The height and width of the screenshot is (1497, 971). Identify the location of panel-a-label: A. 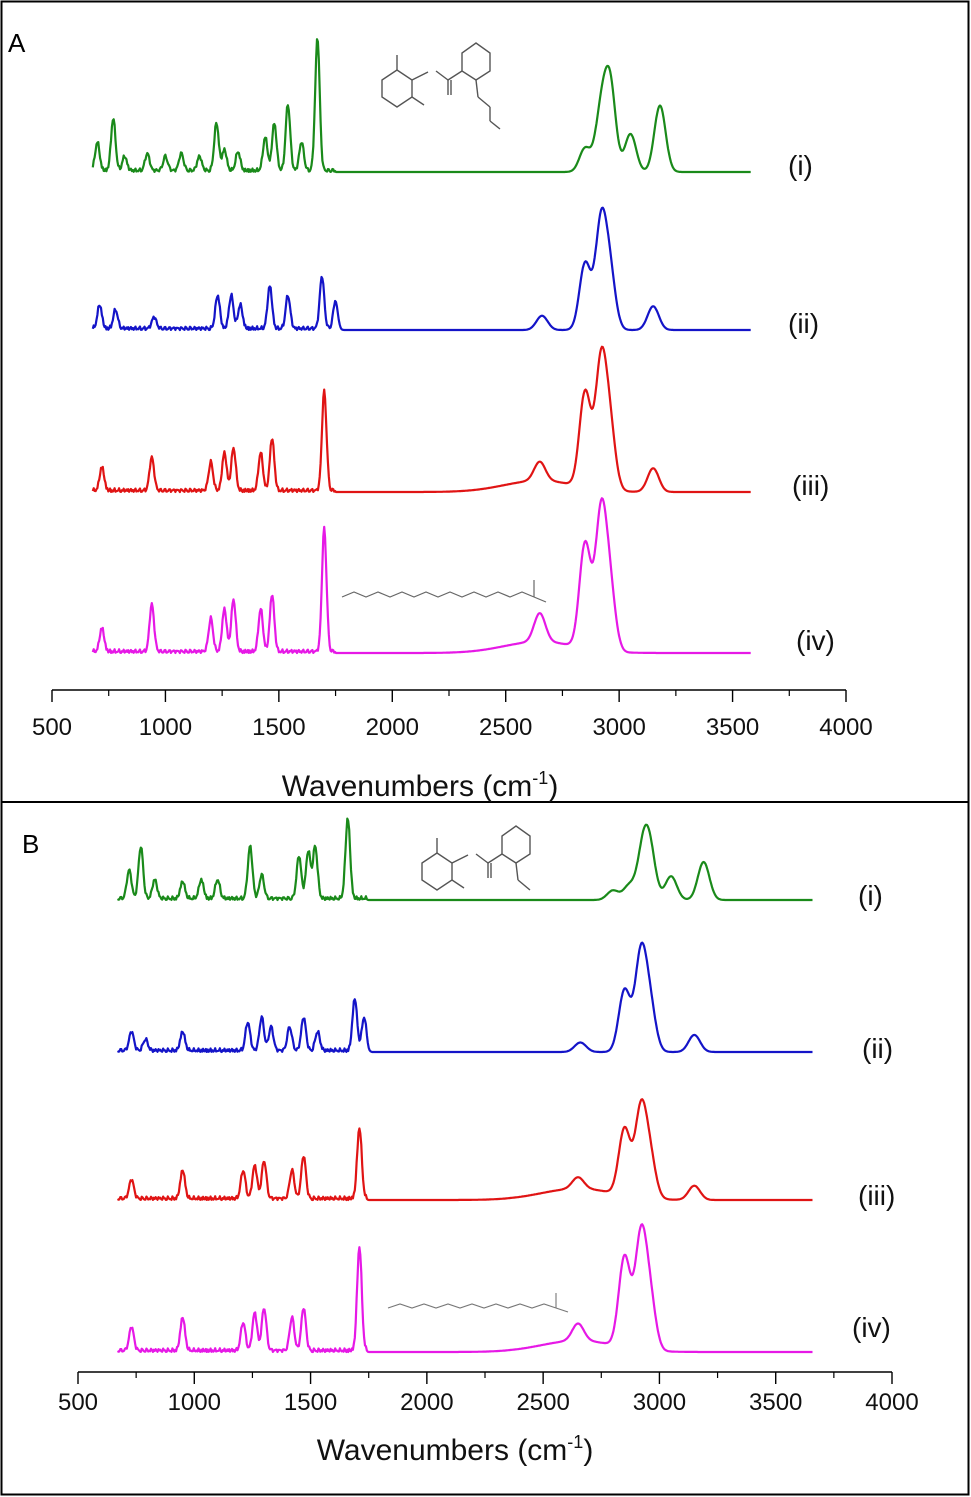
(17, 43).